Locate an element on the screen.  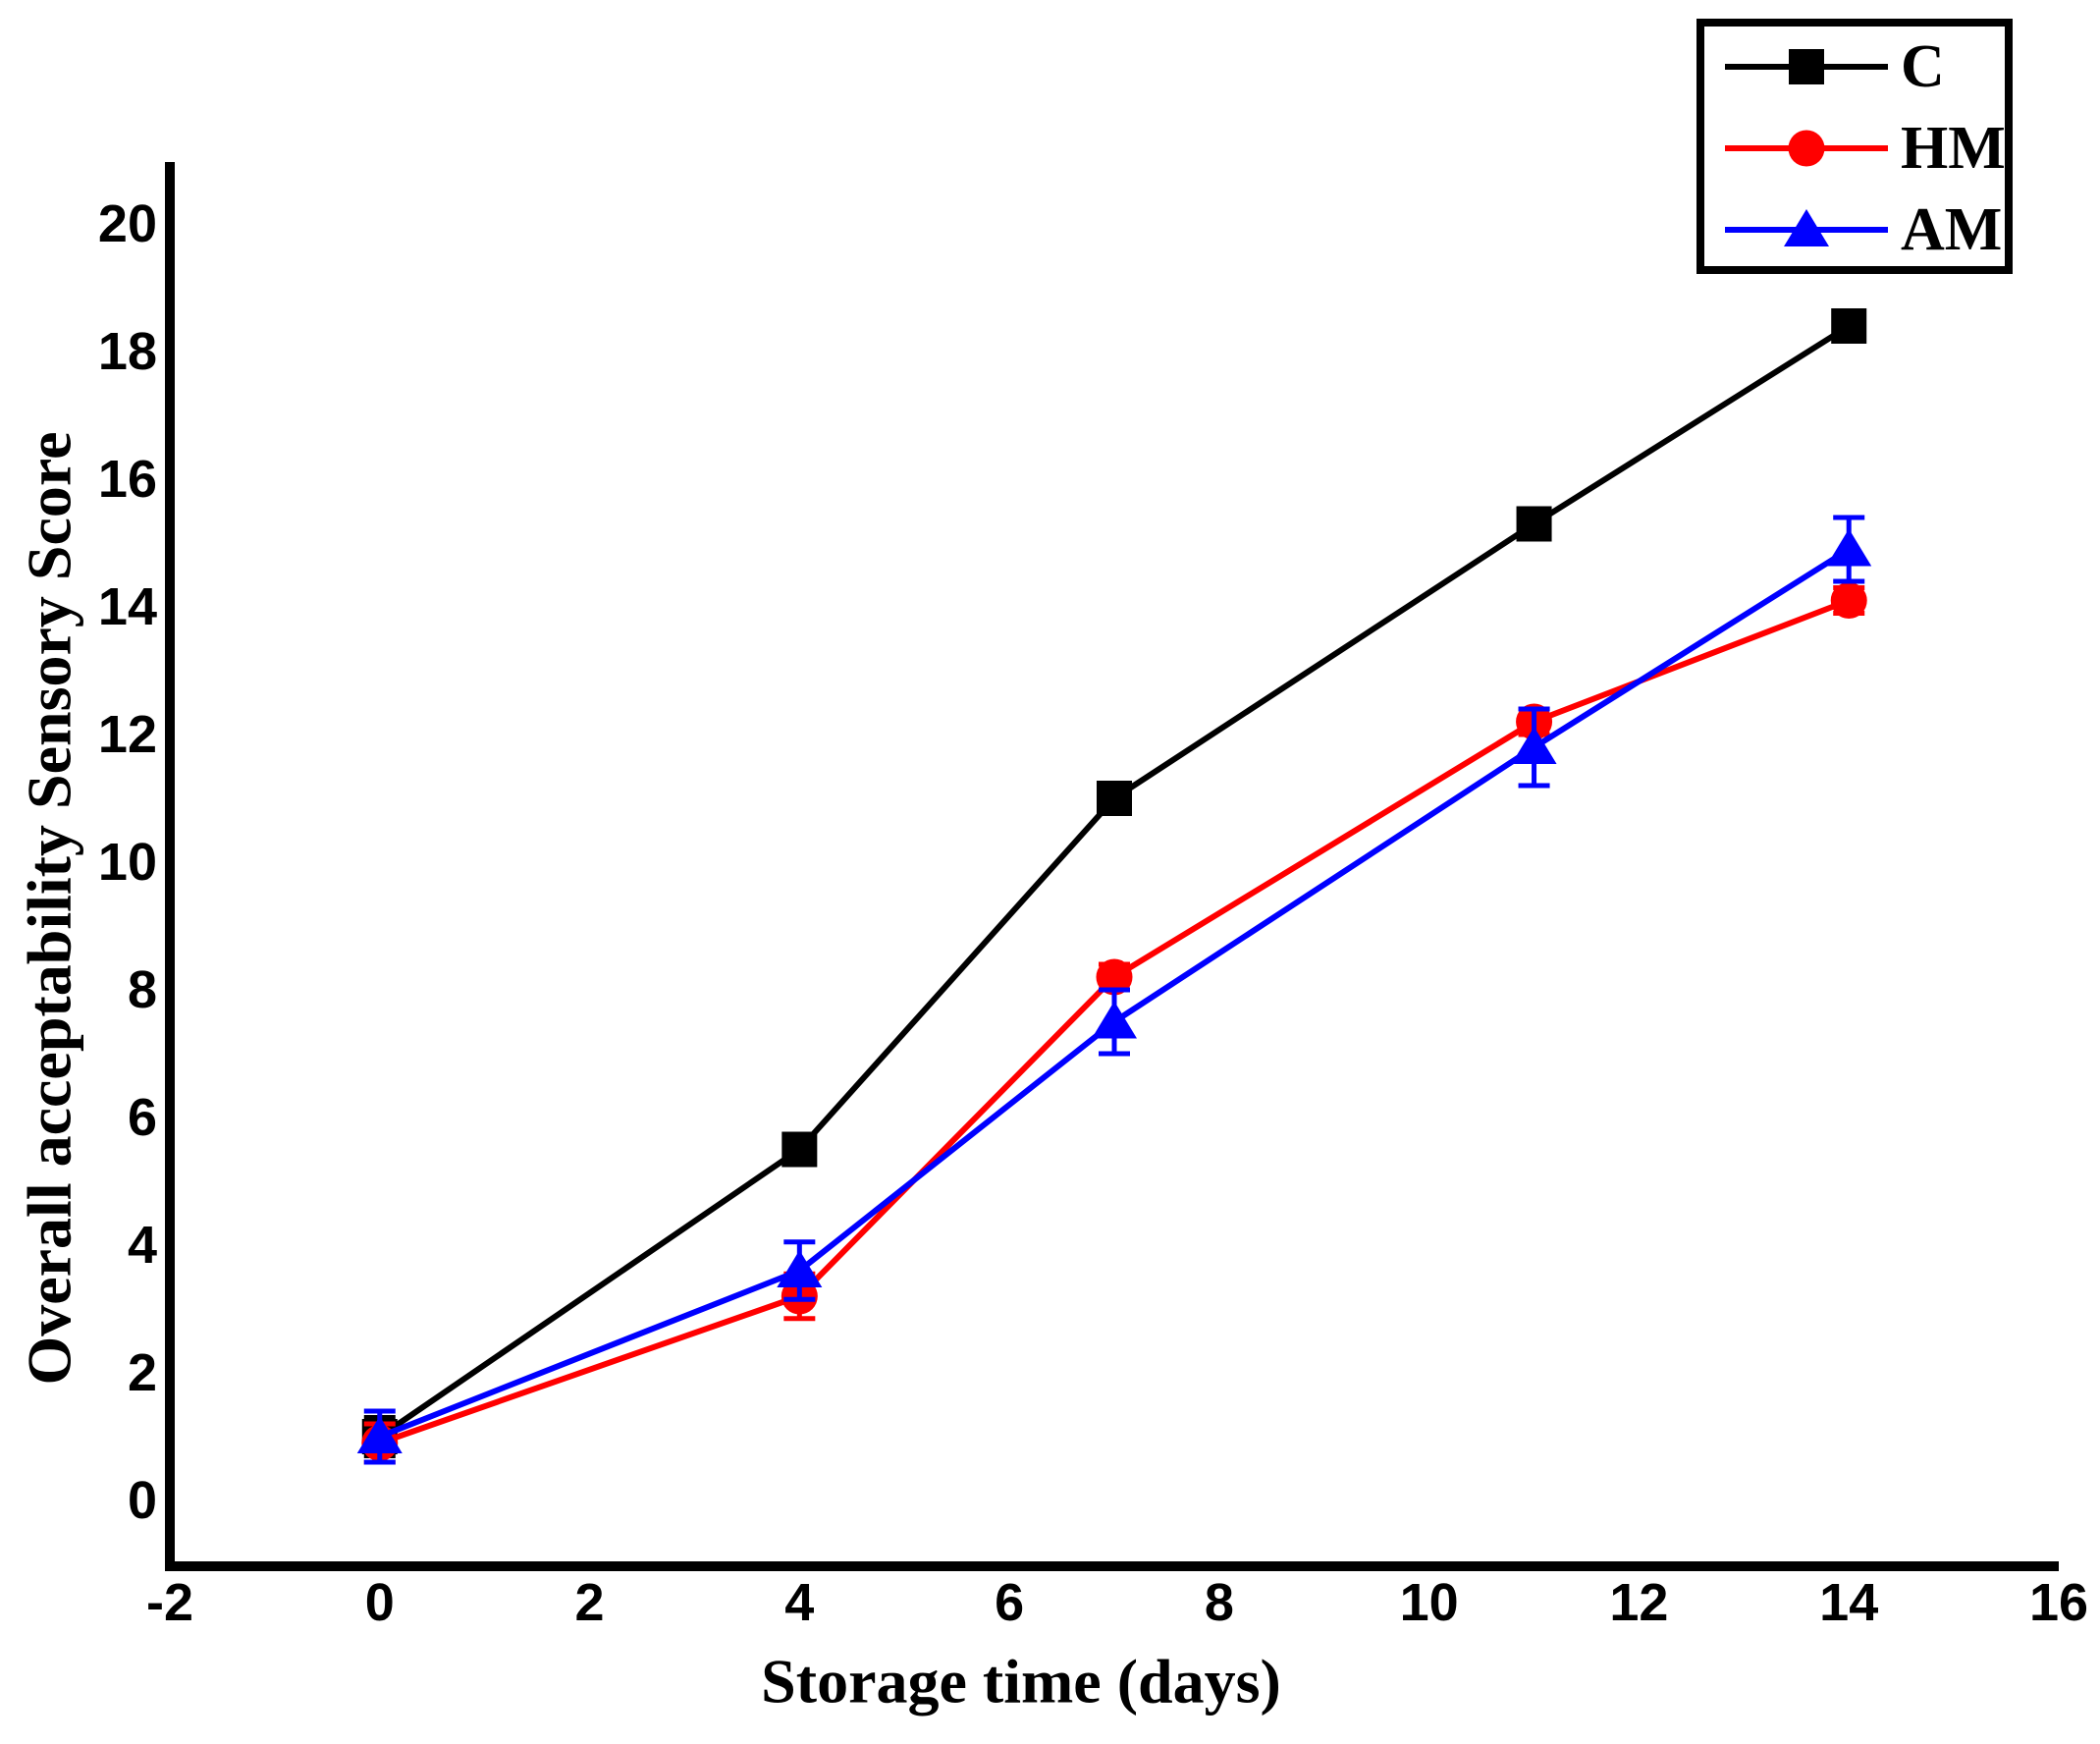
marker-AM-day14 is located at coordinates (1849, 547).